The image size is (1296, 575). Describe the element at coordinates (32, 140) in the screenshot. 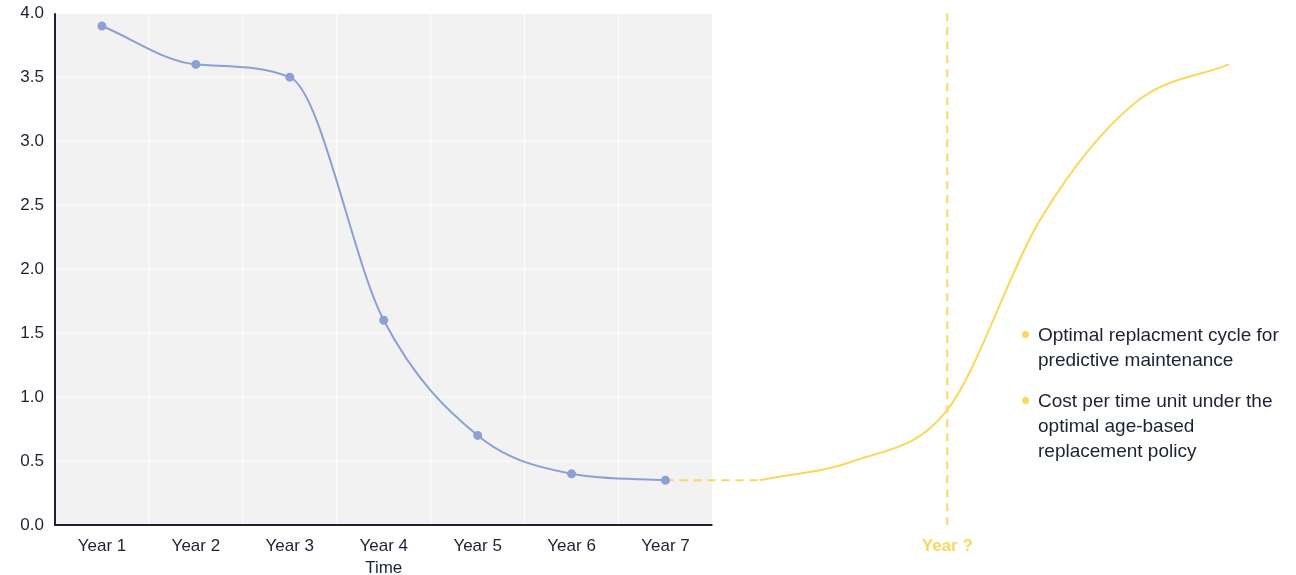

I see `y-tick-label: 3.0` at that location.